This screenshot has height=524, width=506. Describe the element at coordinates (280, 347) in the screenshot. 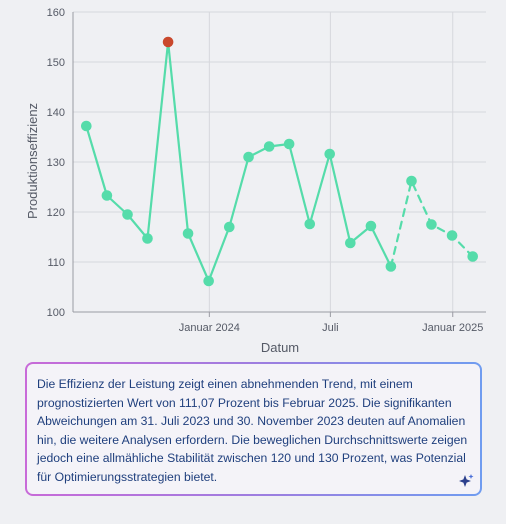

I see `x-axis-title: Datum` at that location.